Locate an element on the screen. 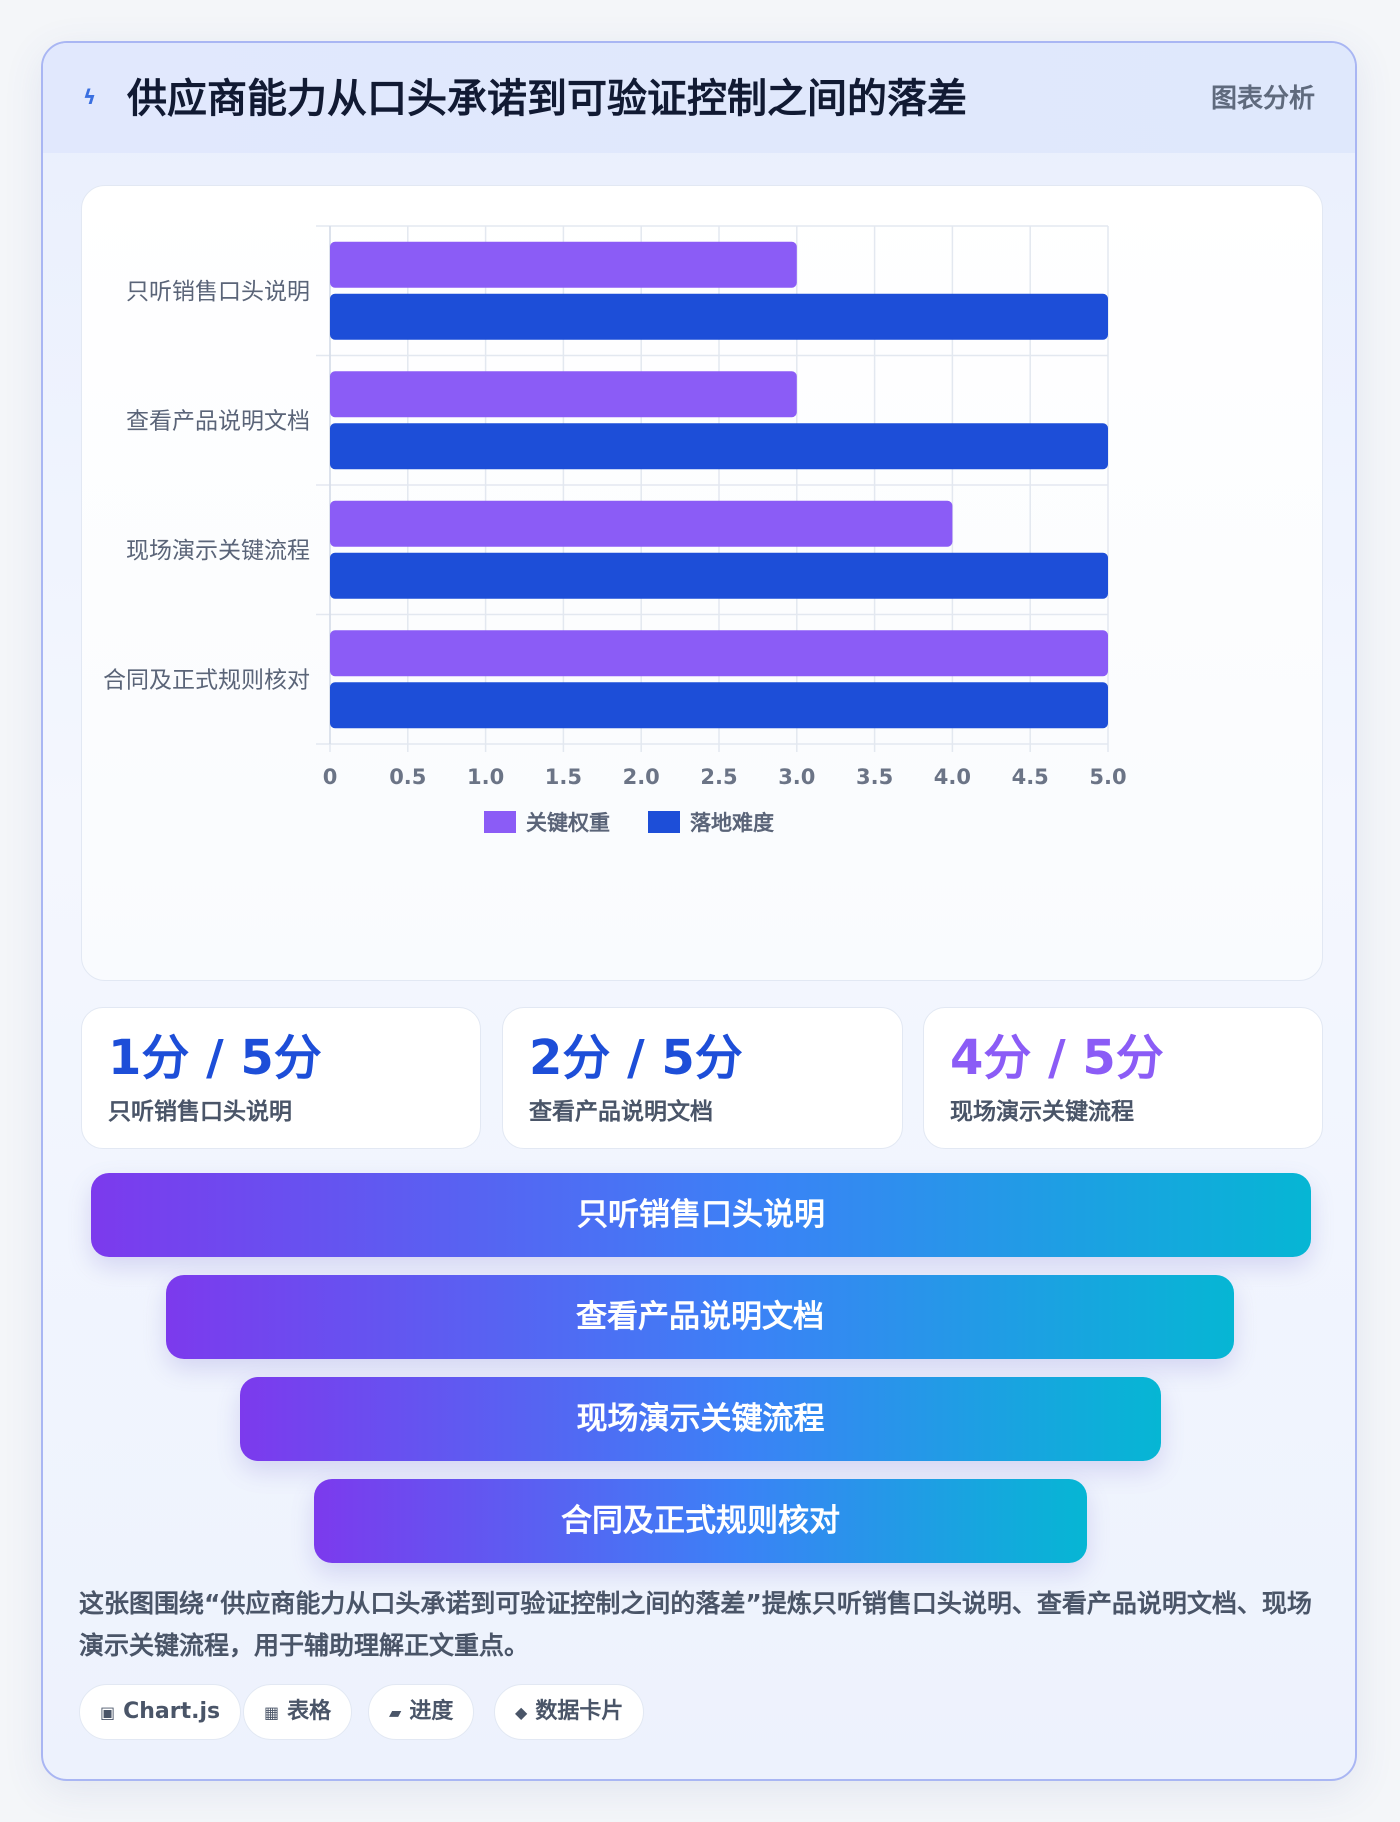 Image resolution: width=1400 pixels, height=1822 pixels. tag-data-card: ◆ 数据卡片 is located at coordinates (569, 1712).